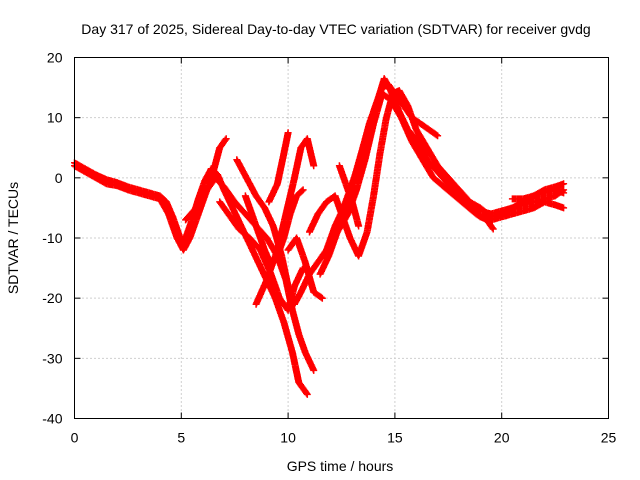 The image size is (640, 480). What do you see at coordinates (55, 58) in the screenshot?
I see `y-tick-label: 20` at bounding box center [55, 58].